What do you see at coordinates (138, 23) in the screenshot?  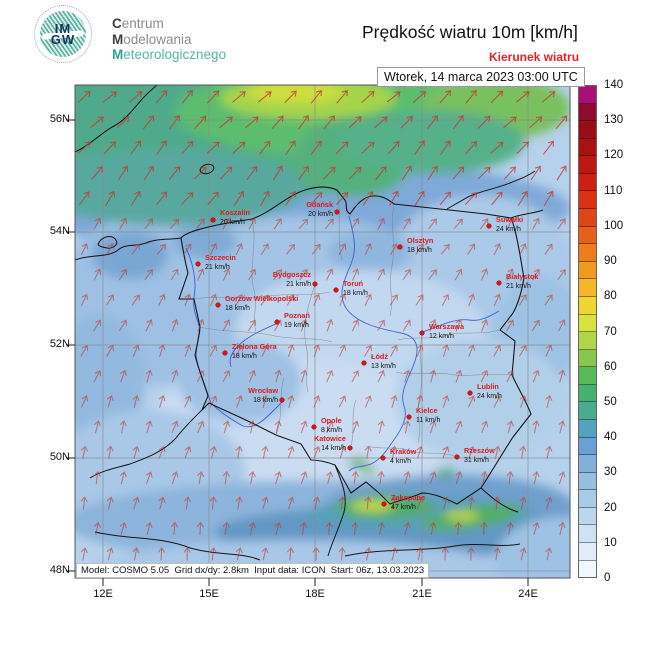 I see `org-line-1: Centrum` at bounding box center [138, 23].